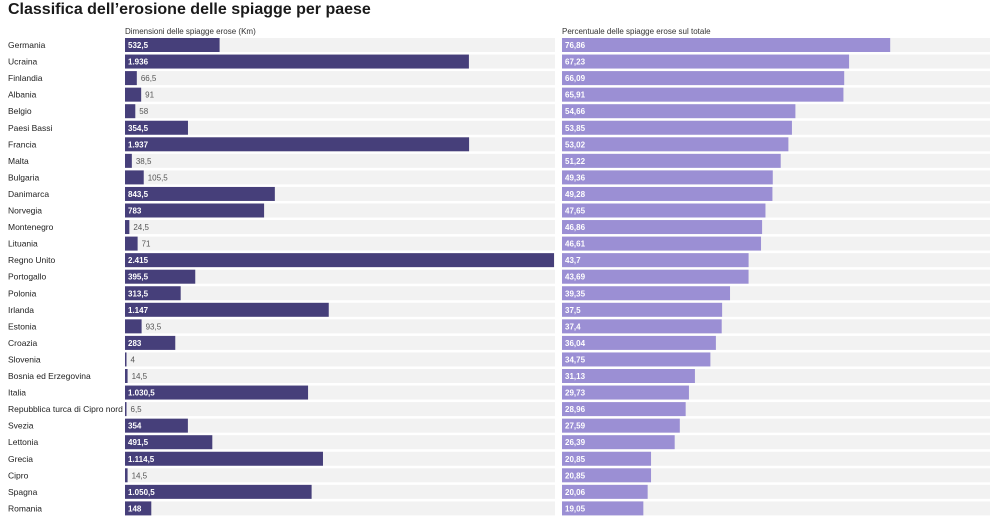  What do you see at coordinates (27, 277) in the screenshot?
I see `category-label: Portogallo` at bounding box center [27, 277].